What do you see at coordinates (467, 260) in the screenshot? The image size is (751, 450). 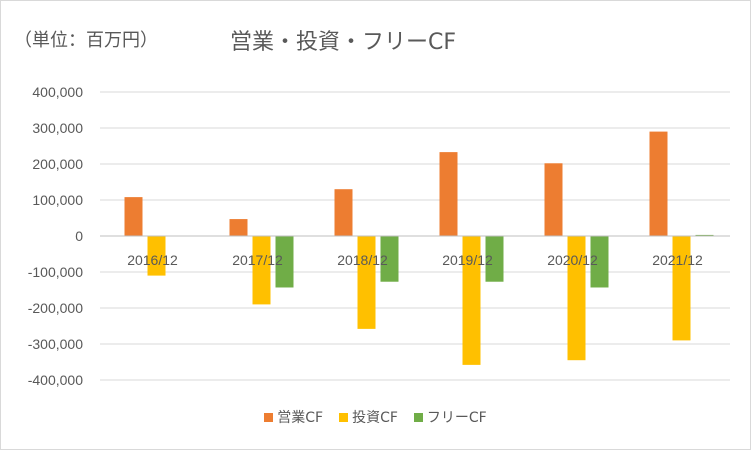 I see `x-category-label: 2019/12` at bounding box center [467, 260].